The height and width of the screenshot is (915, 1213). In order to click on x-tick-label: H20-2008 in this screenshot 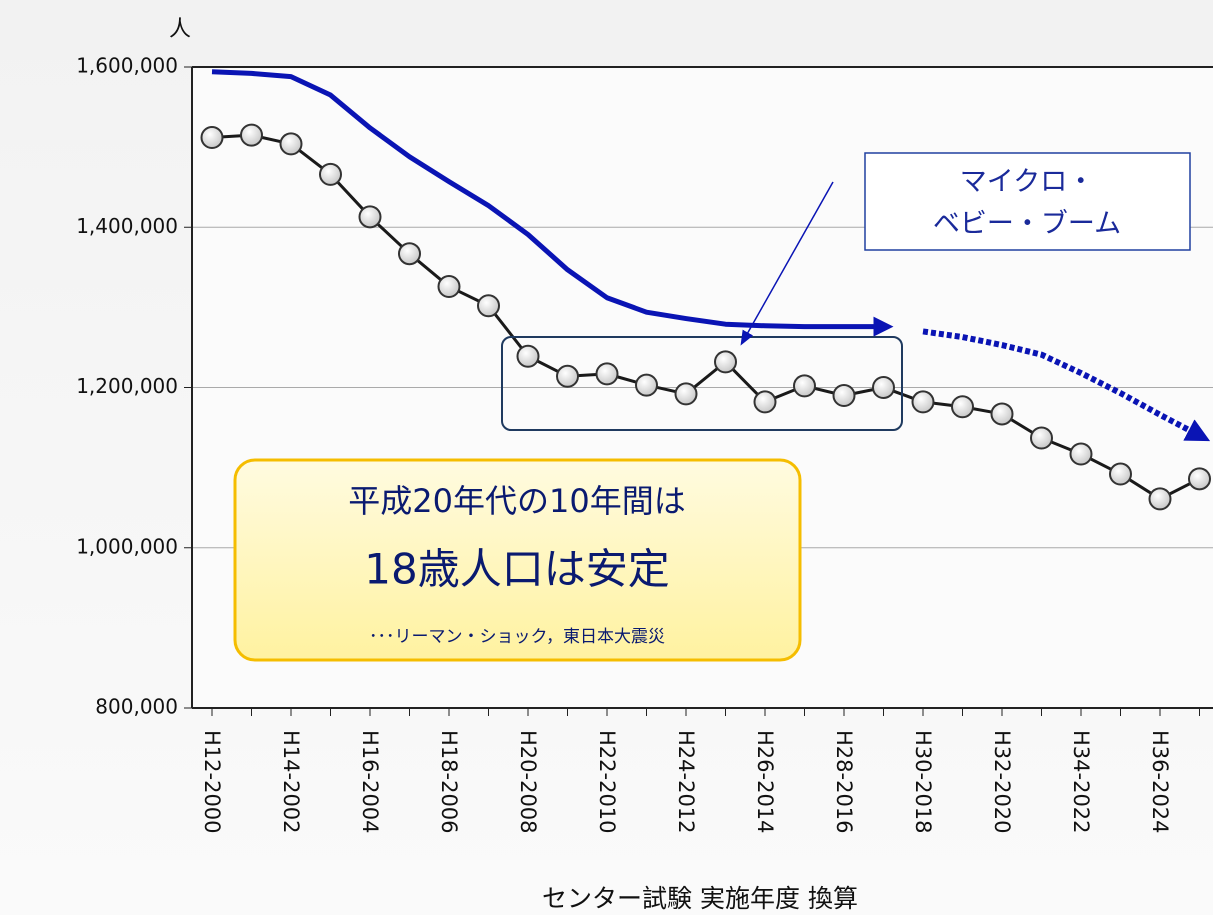, I will do `click(528, 782)`.